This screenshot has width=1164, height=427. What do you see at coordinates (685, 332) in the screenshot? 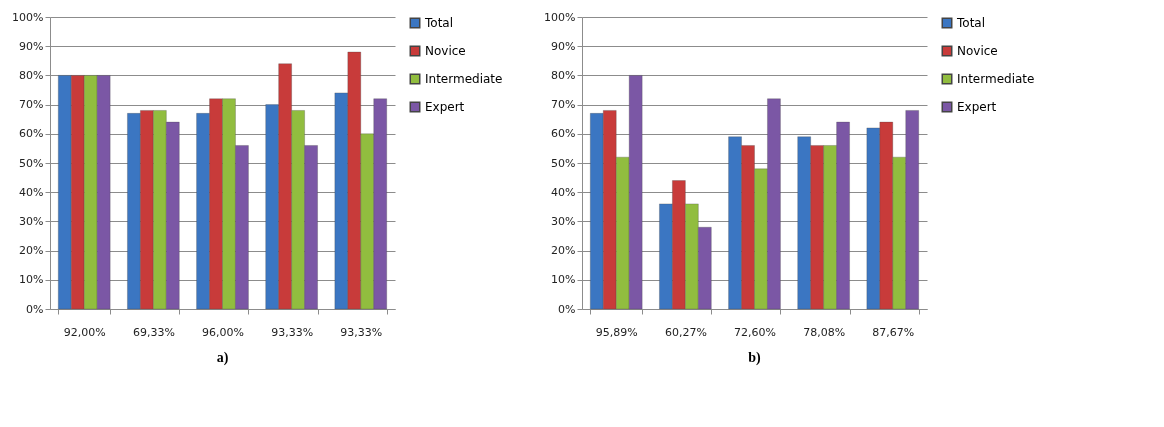
I see `x-tick-label: 60,27%` at bounding box center [685, 332].